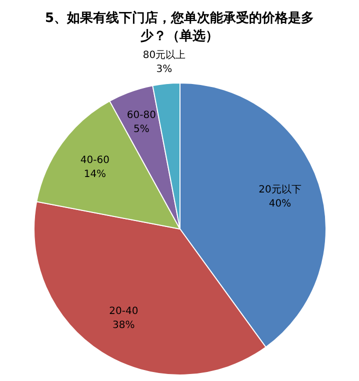 The width and height of the screenshot is (359, 381). What do you see at coordinates (123, 311) in the screenshot?
I see `slice-label: 20-40` at bounding box center [123, 311].